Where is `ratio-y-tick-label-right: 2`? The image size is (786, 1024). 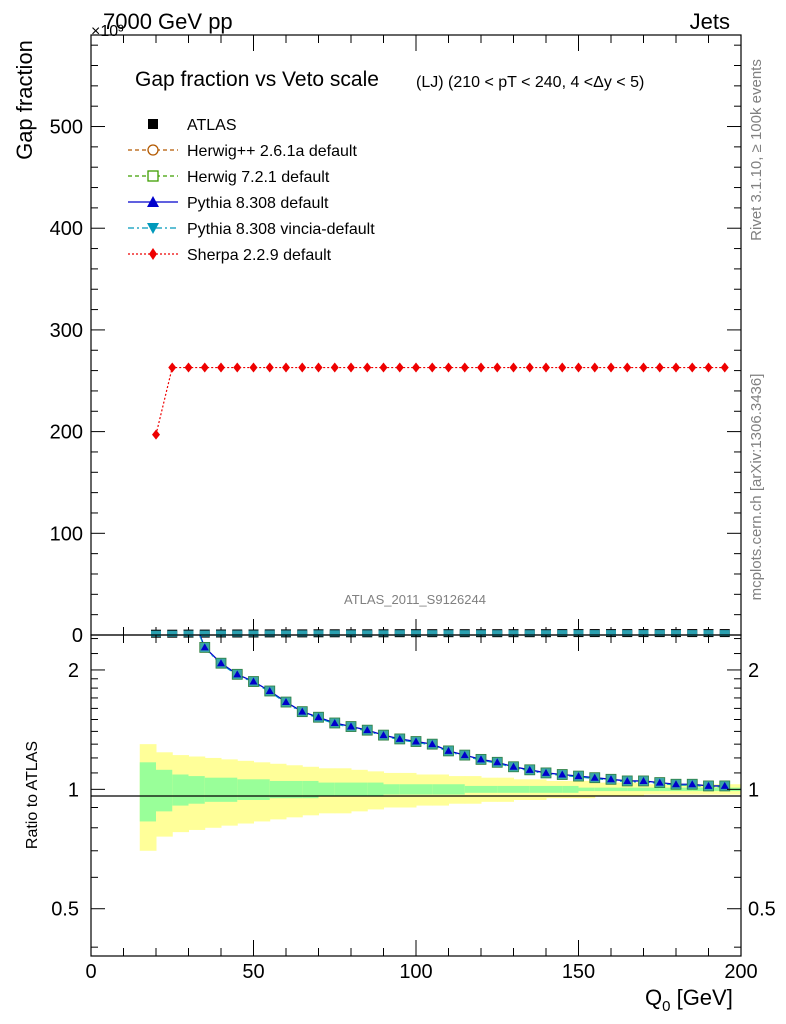
ratio-y-tick-label-right: 2 is located at coordinates (753, 671).